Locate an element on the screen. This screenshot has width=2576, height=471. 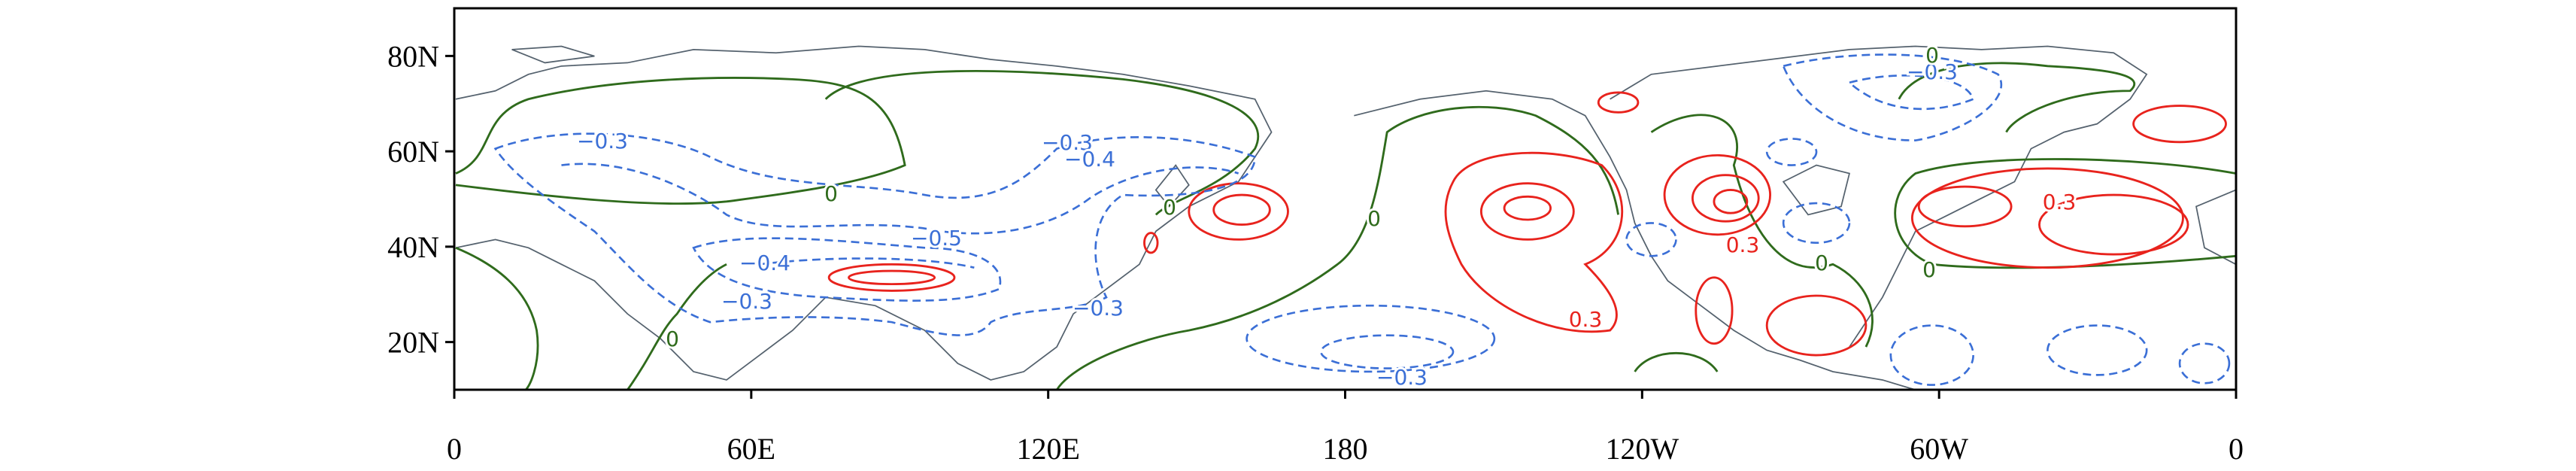
x-tick-label: 120E is located at coordinates (1047, 449).